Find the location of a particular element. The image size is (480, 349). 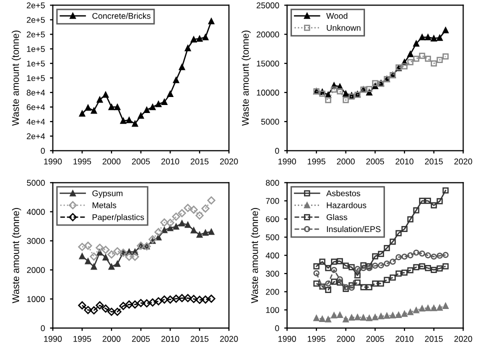

y-tick-label: 2e+4 is located at coordinates (35, 136).